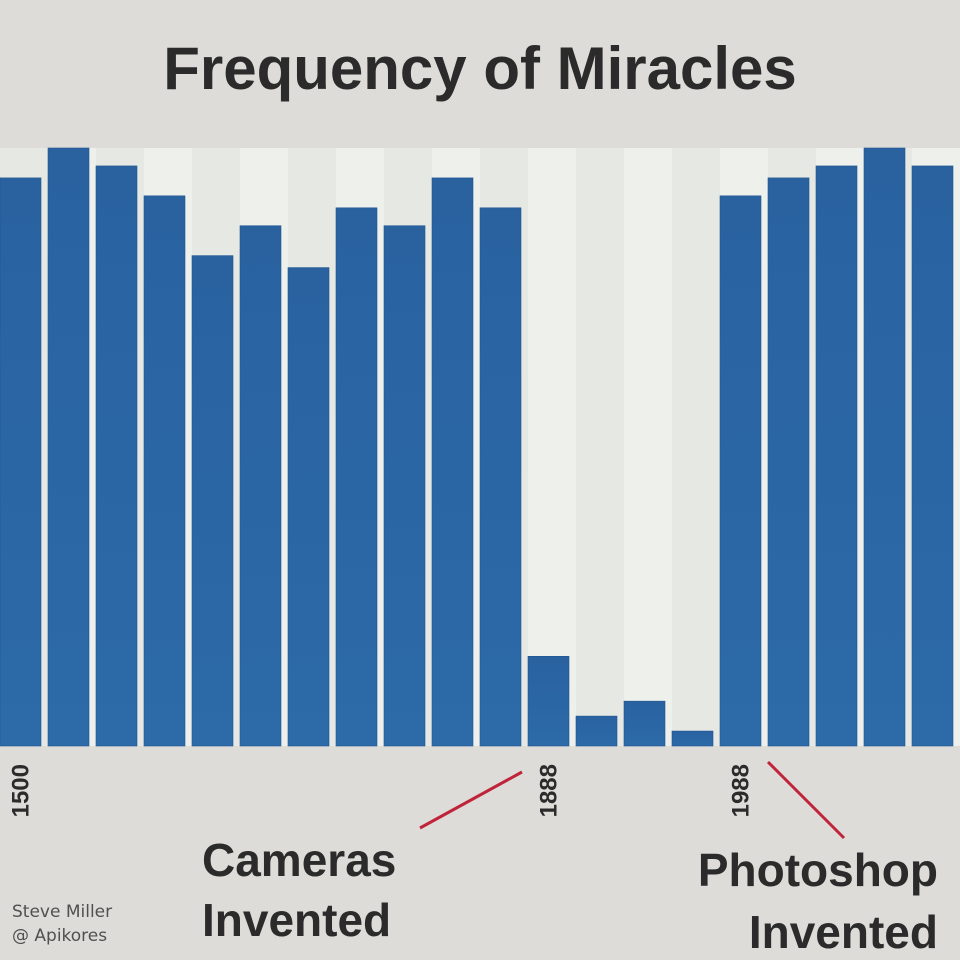 The width and height of the screenshot is (960, 960). What do you see at coordinates (480, 68) in the screenshot?
I see `chart-title: Frequency of Miracles` at bounding box center [480, 68].